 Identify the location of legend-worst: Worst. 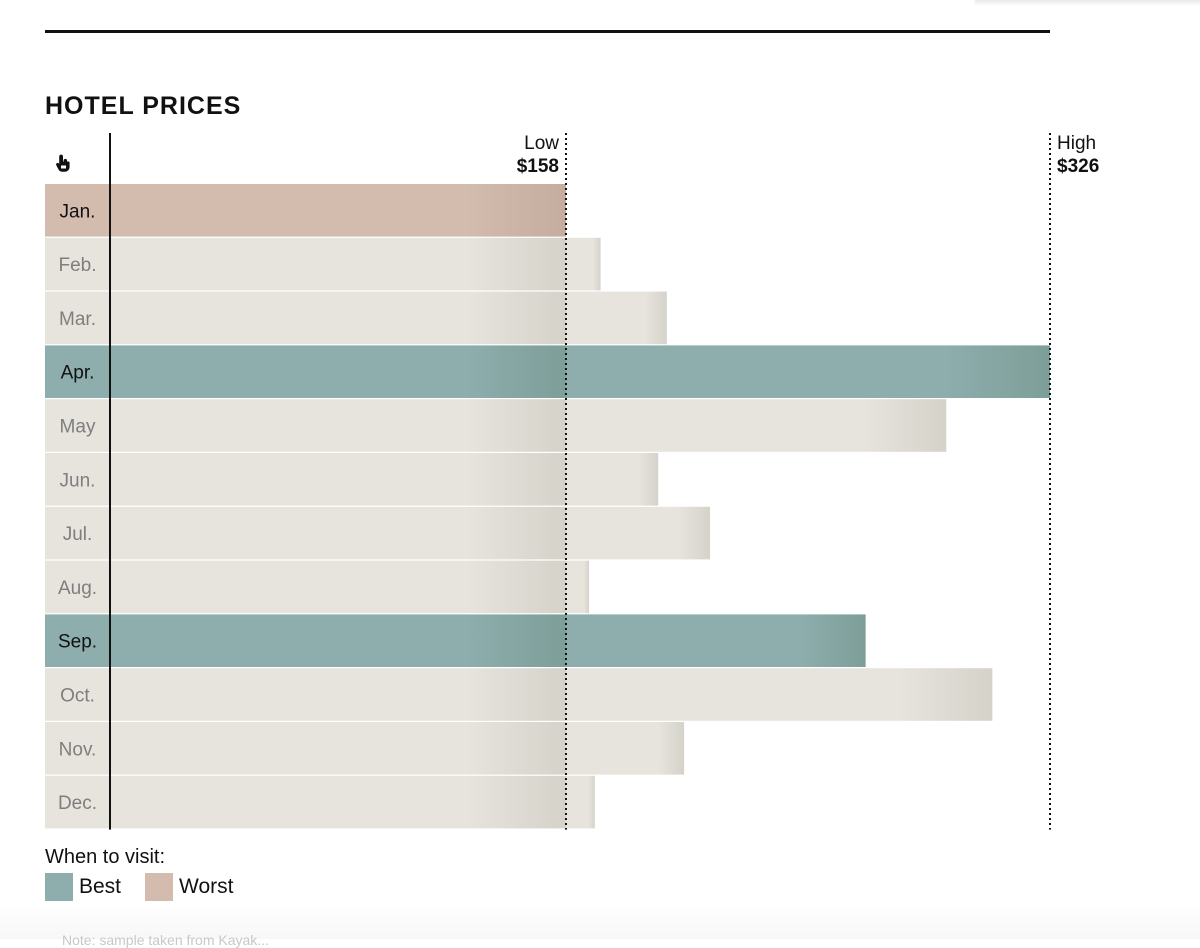
(189, 887).